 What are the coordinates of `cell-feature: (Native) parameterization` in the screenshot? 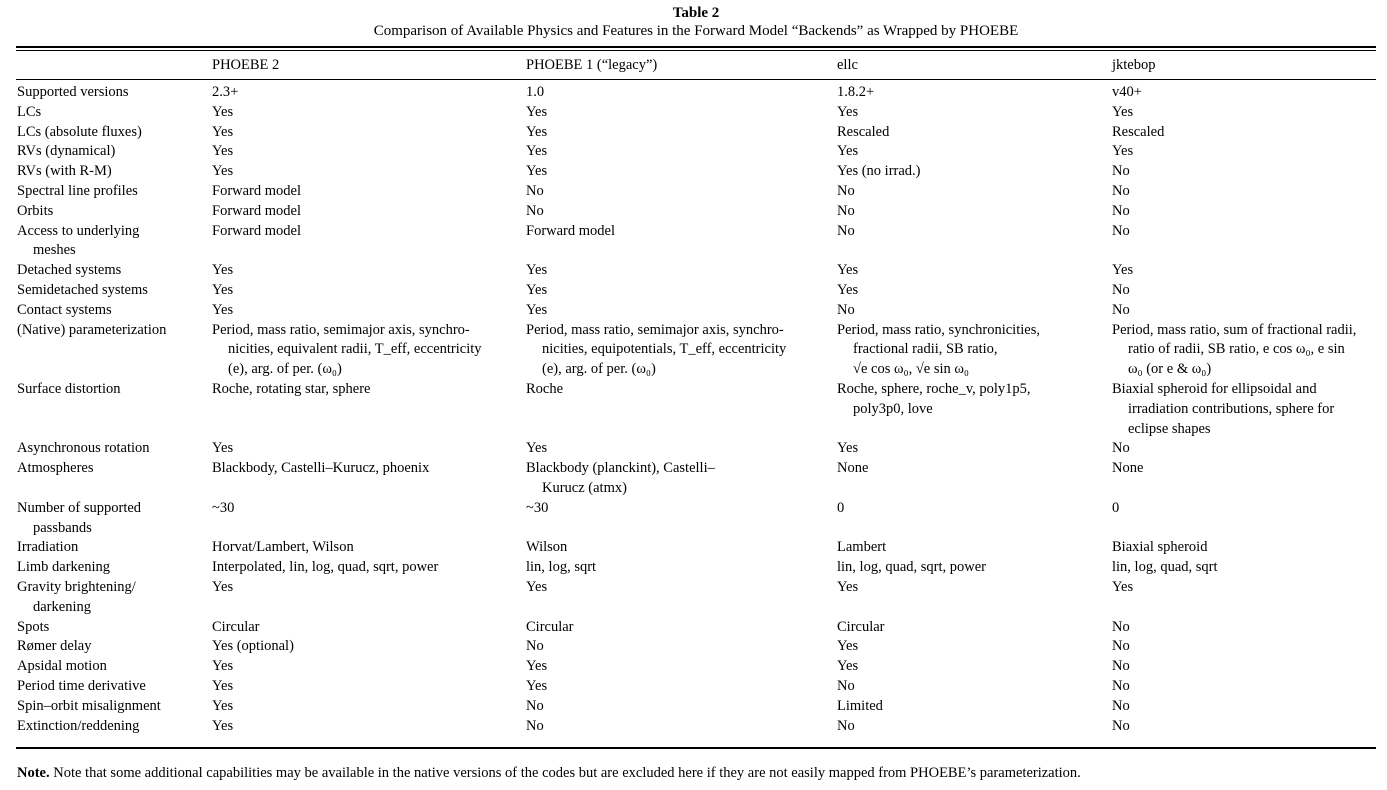 It's located at (104, 331).